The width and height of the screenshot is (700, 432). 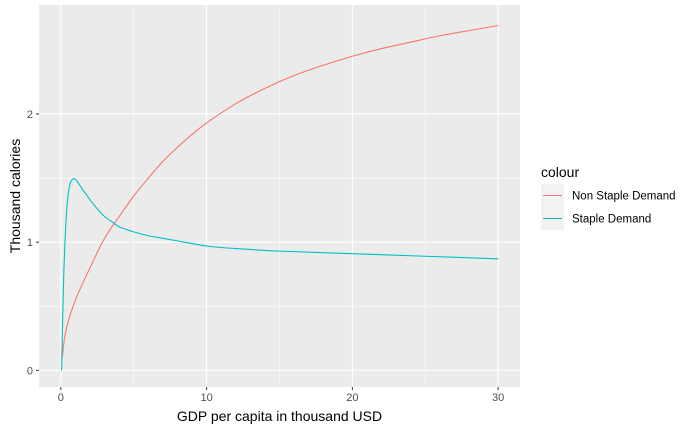 I want to click on legend-item-staple-demand: Staple Demand, so click(x=596, y=218).